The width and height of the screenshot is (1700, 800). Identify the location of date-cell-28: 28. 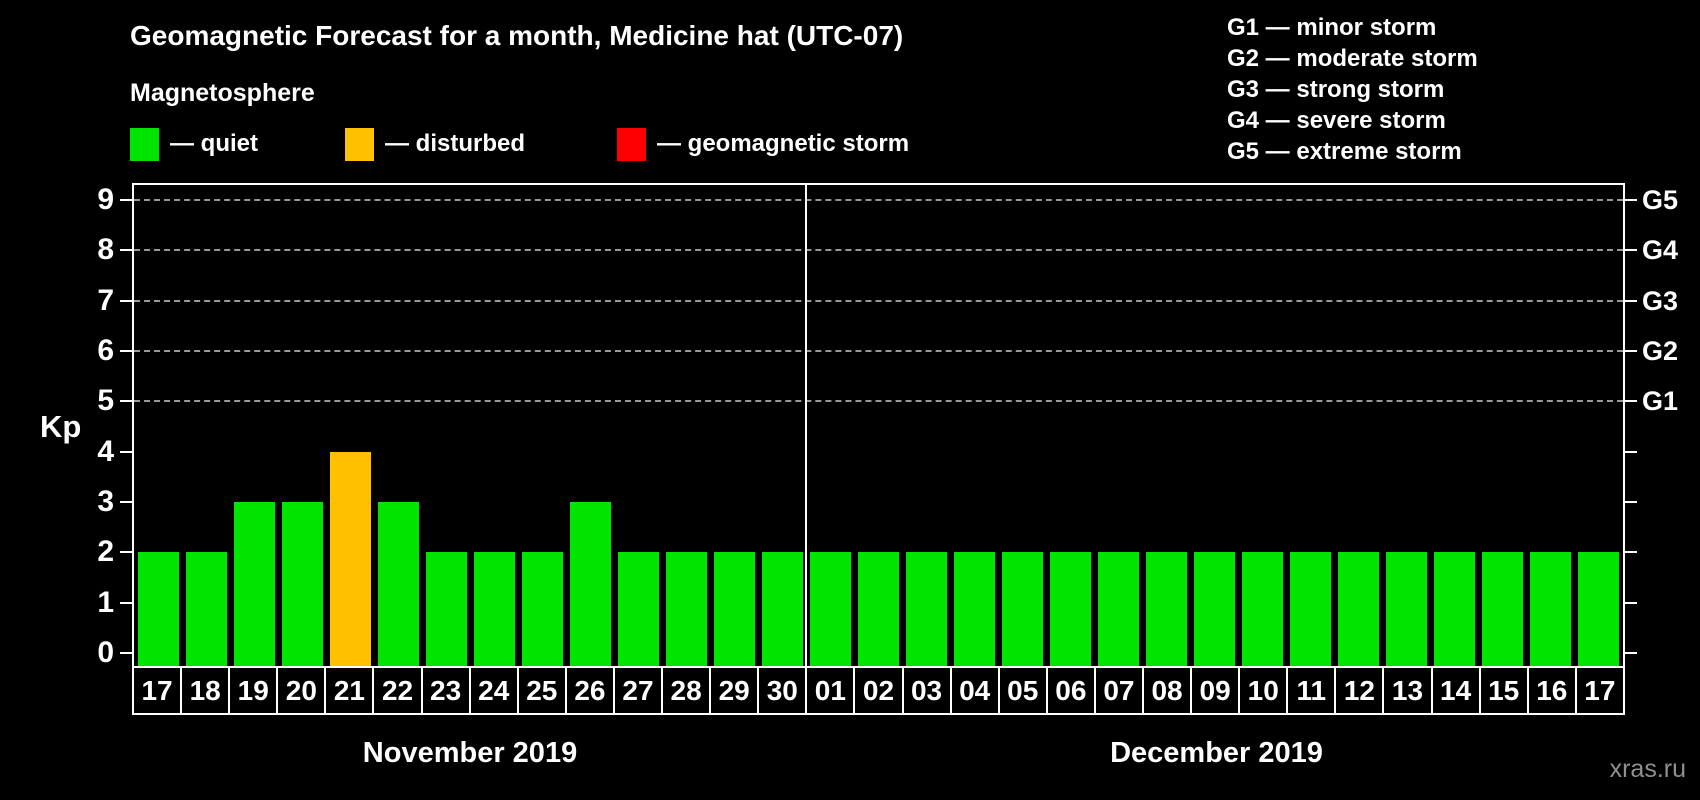
(686, 690).